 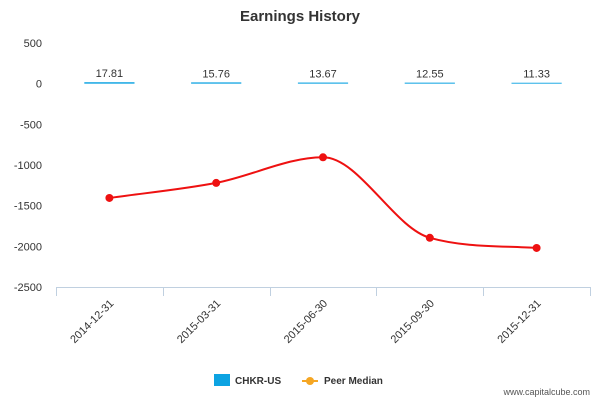 I want to click on legend-label-peer: Peer Median, so click(x=353, y=381).